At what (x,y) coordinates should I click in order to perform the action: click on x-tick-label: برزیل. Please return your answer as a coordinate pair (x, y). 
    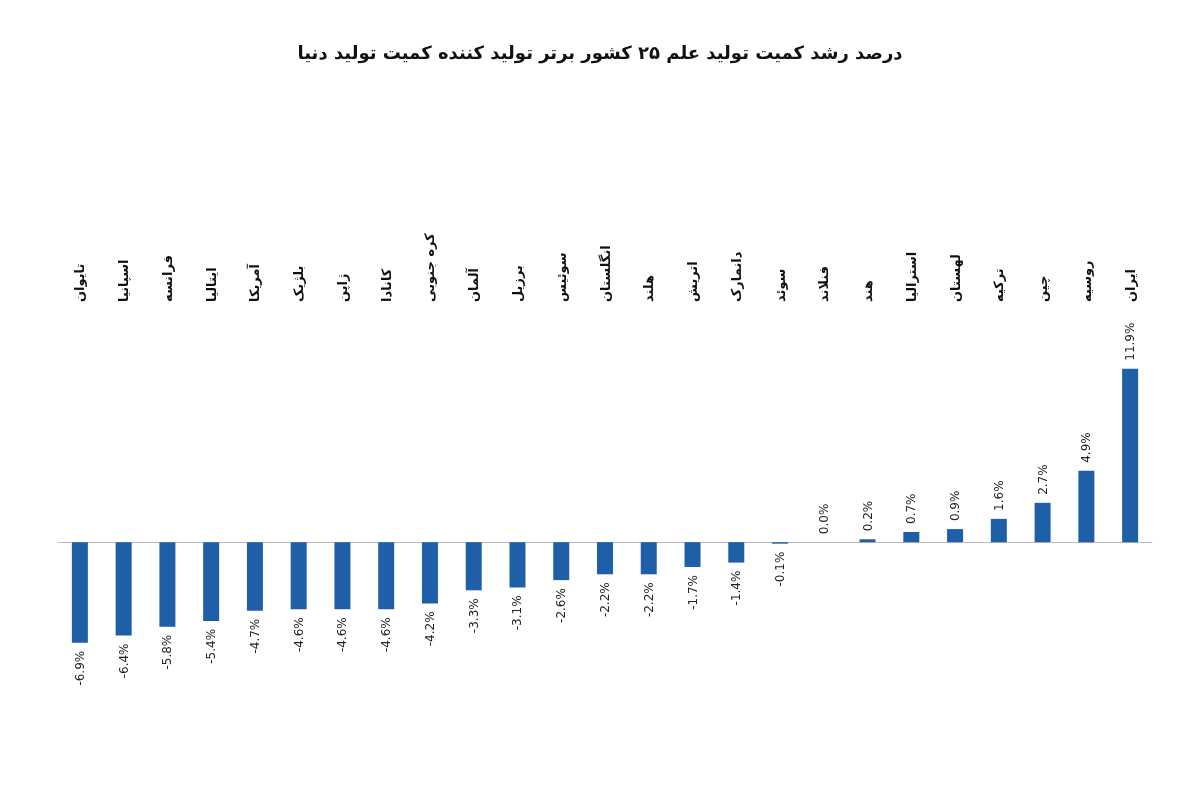
    Looking at the image, I should click on (517, 283).